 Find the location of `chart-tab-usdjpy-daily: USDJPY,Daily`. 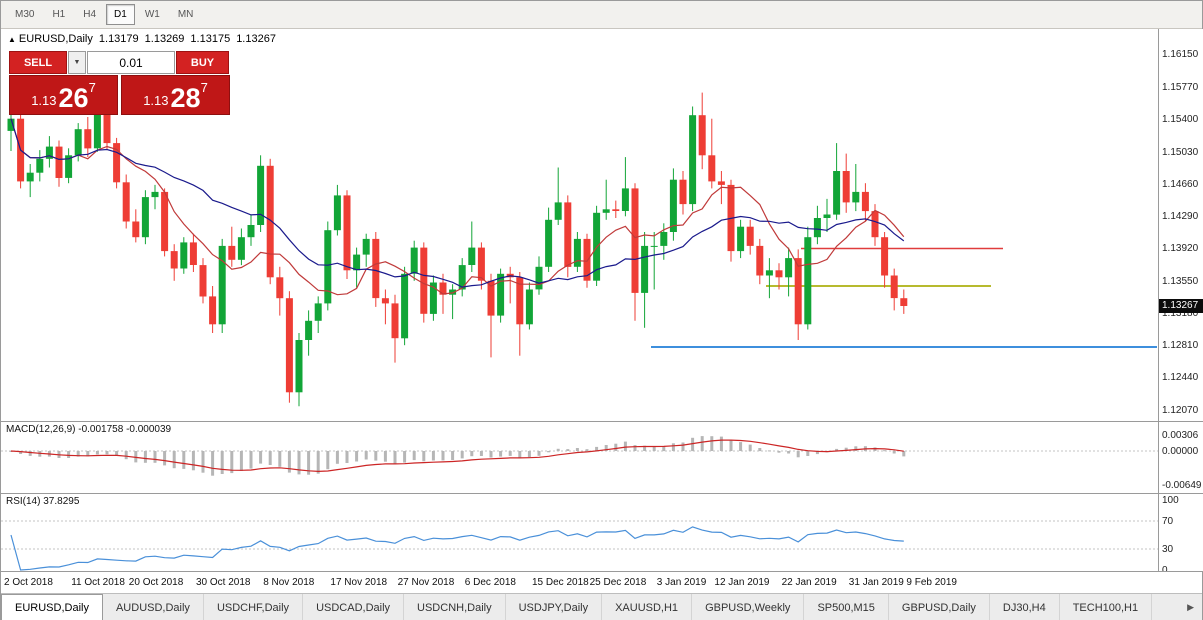

chart-tab-usdjpy-daily: USDJPY,Daily is located at coordinates (554, 607).